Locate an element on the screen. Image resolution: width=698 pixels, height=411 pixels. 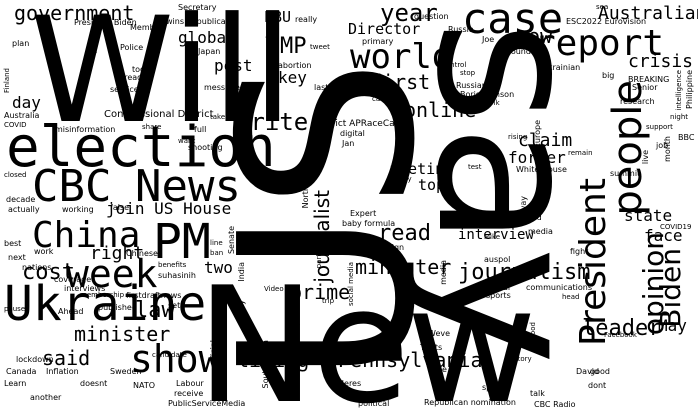
word-first: first is located at coordinates (400, 82).